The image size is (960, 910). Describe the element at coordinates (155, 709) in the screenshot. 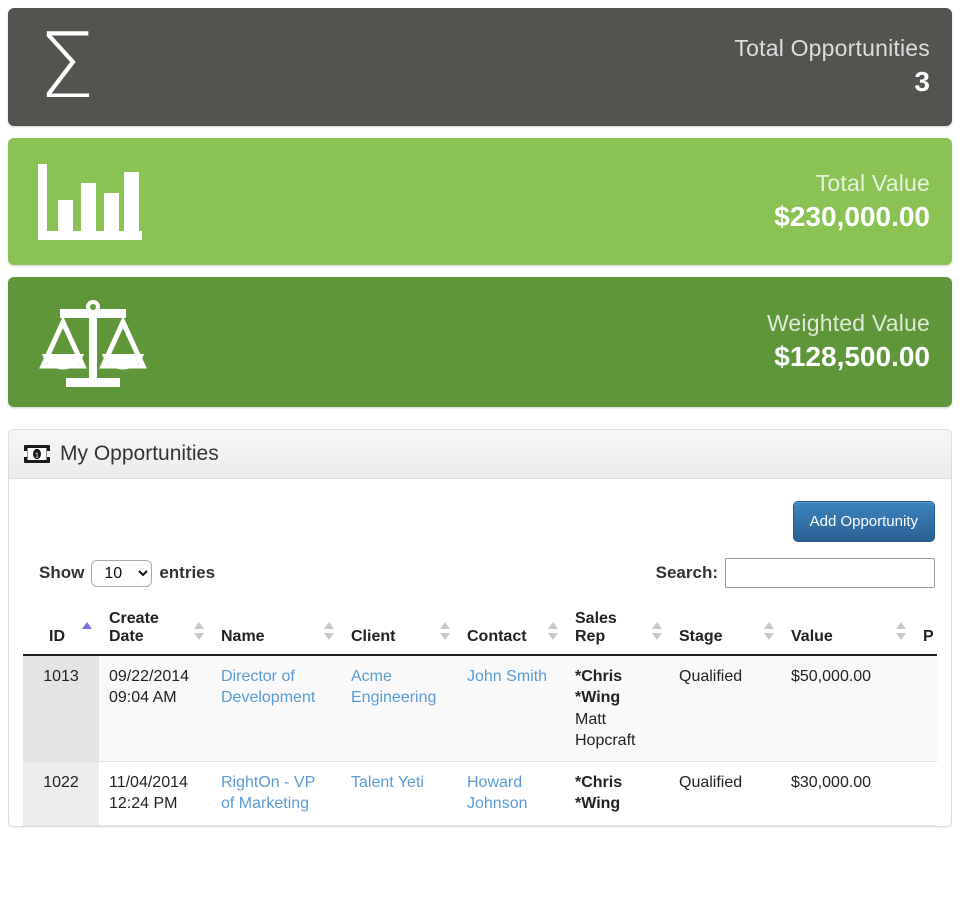

I see `cell-create-date: 09/22/2014 09:04 AM` at that location.